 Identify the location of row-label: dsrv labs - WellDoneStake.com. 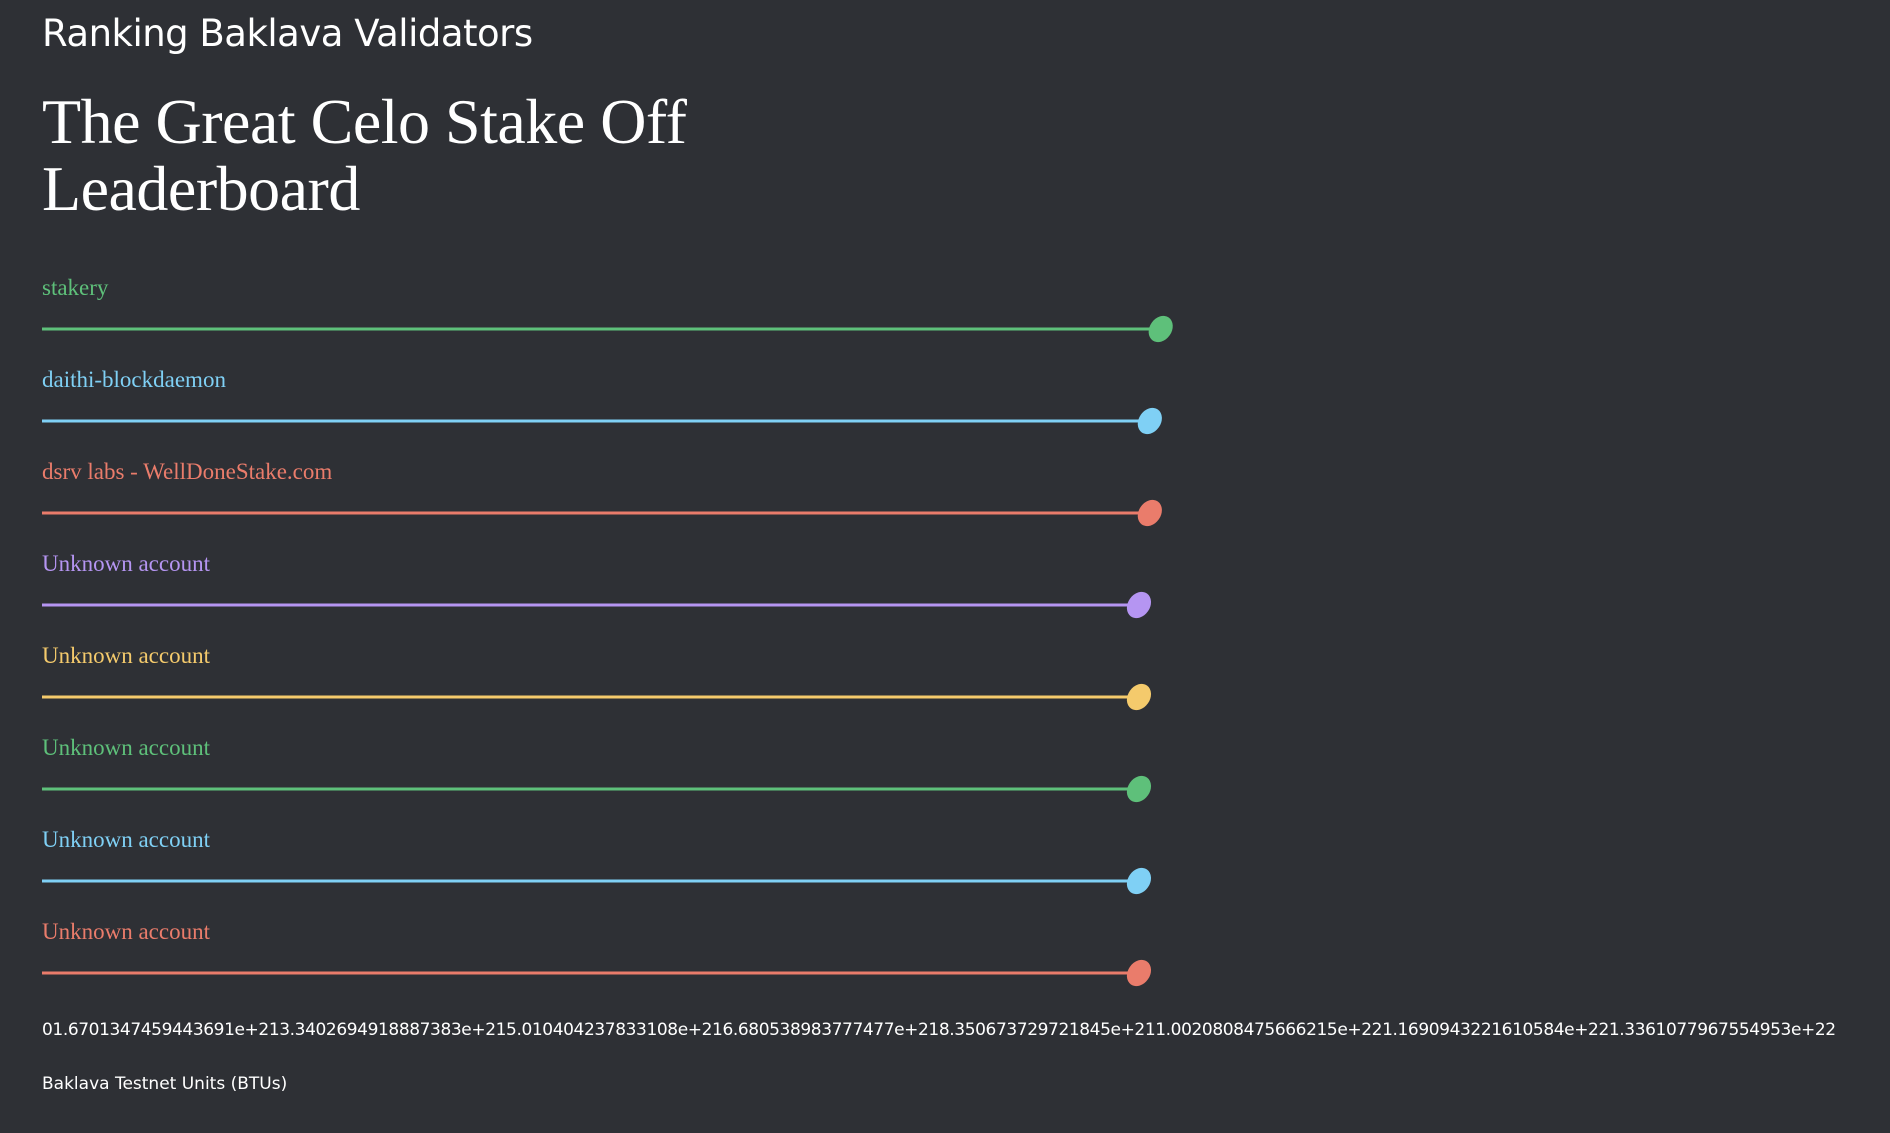
(187, 471).